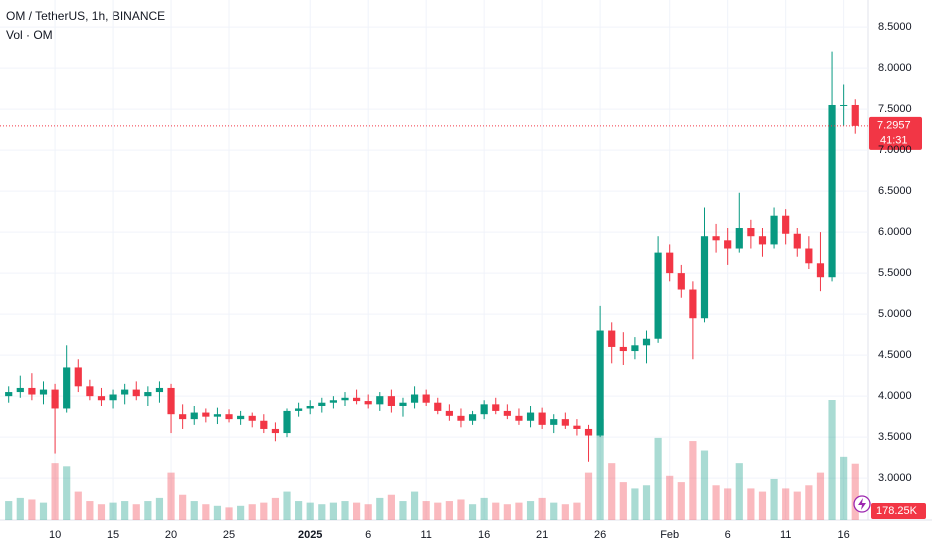 Image resolution: width=932 pixels, height=550 pixels. I want to click on y-tick-label: 4.5000, so click(895, 355).